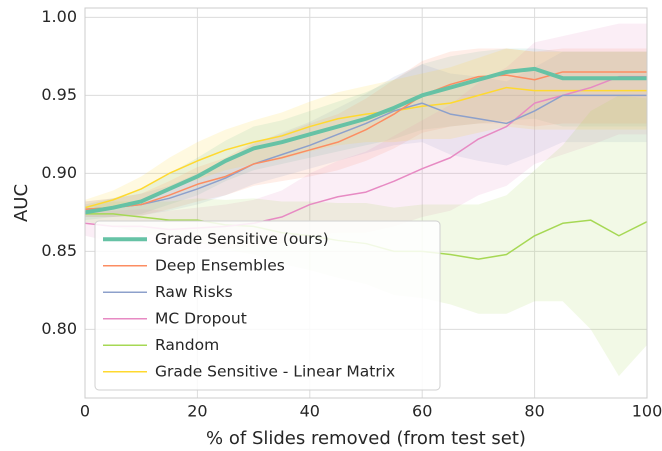 The height and width of the screenshot is (451, 662). I want to click on legend-label: Raw Risks, so click(194, 292).